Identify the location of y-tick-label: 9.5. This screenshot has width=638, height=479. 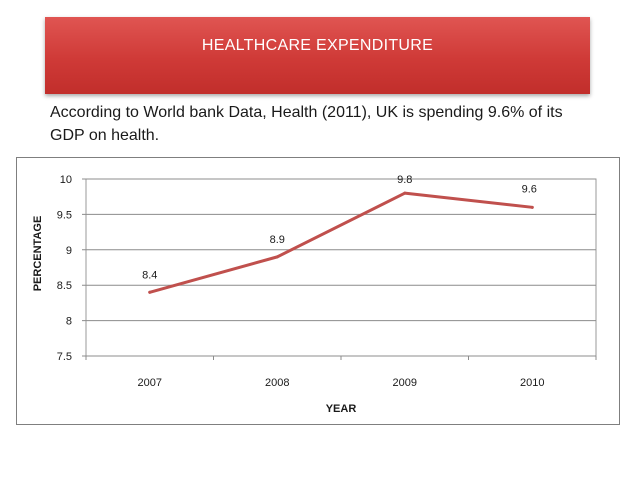
(64, 215).